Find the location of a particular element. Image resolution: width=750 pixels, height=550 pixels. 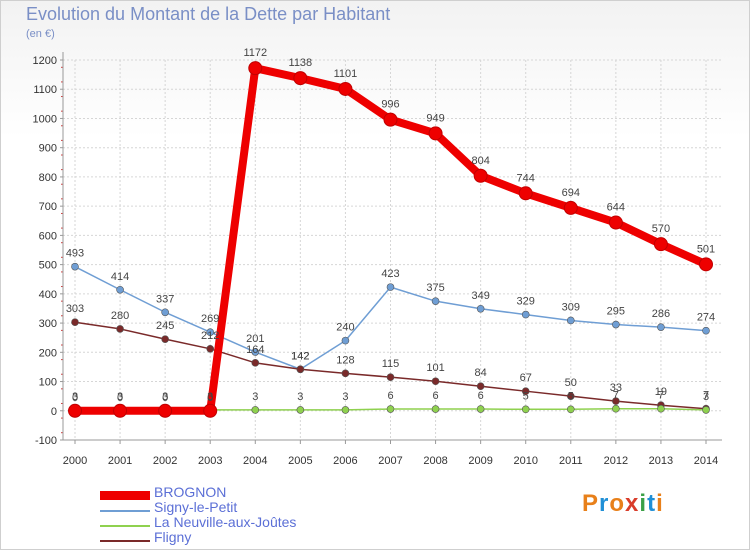

data-label: 240 is located at coordinates (345, 328).